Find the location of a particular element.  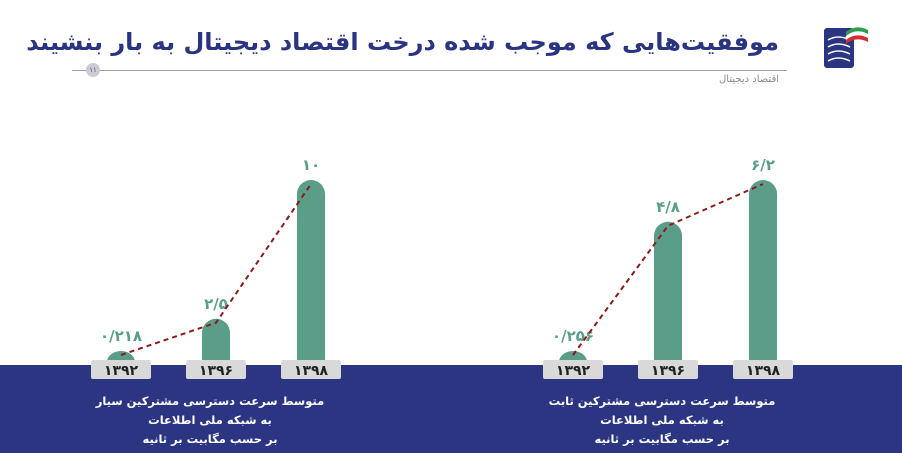

page-number: ۱۱ is located at coordinates (93, 70).